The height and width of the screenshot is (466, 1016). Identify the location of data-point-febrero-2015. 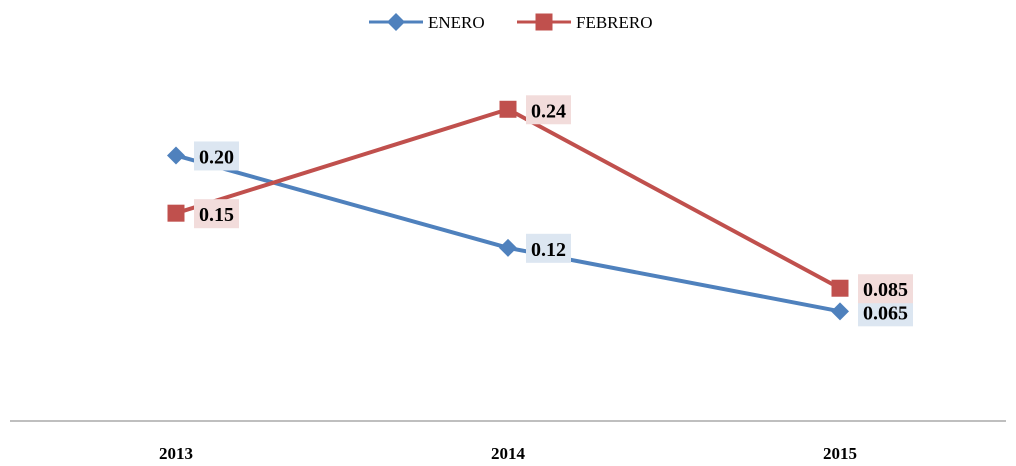
(840, 288).